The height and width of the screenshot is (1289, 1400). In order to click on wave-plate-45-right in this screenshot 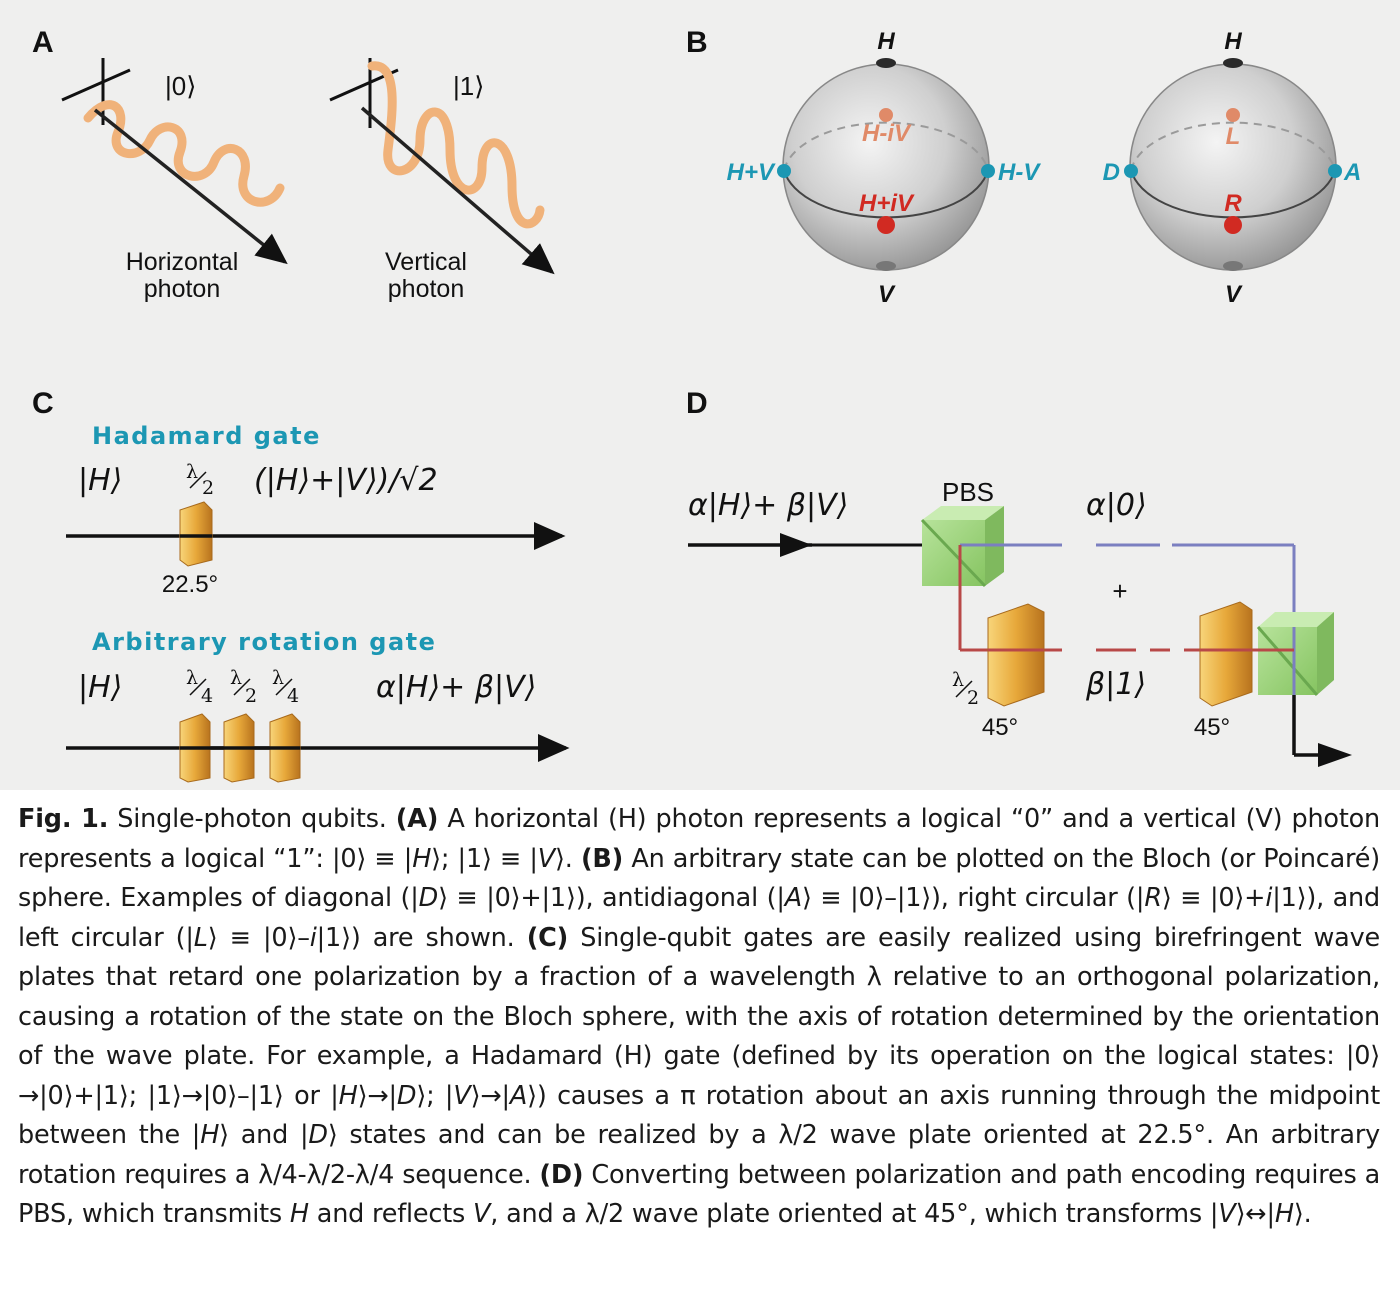, I will do `click(1226, 654)`.